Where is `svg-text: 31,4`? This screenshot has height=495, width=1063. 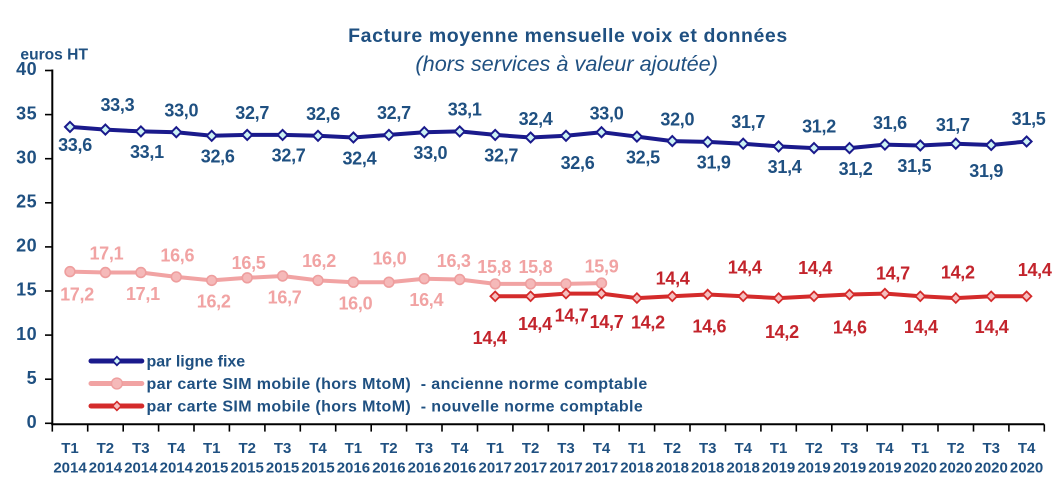
svg-text: 31,4 is located at coordinates (785, 167).